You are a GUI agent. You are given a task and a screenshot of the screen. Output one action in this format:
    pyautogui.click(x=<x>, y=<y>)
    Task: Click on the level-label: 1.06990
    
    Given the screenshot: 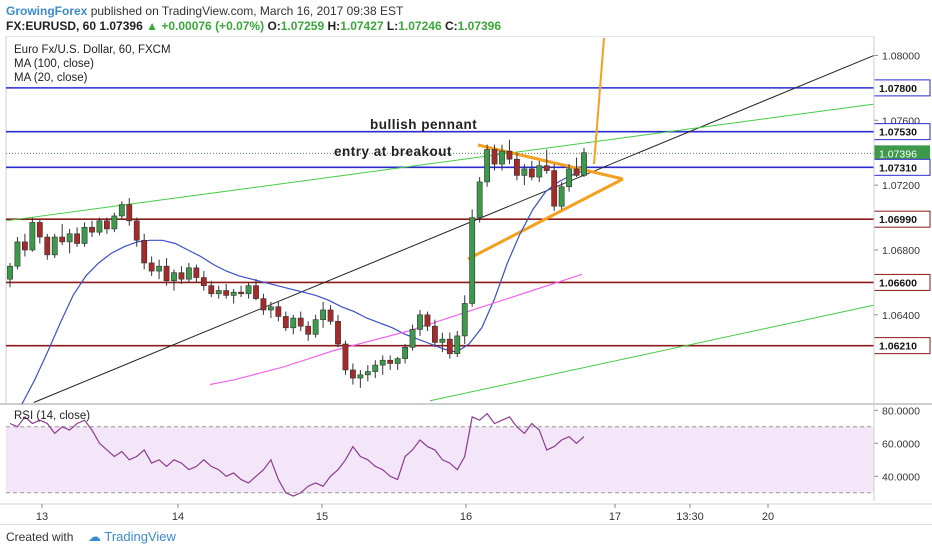 What is the action you would take?
    pyautogui.click(x=898, y=220)
    